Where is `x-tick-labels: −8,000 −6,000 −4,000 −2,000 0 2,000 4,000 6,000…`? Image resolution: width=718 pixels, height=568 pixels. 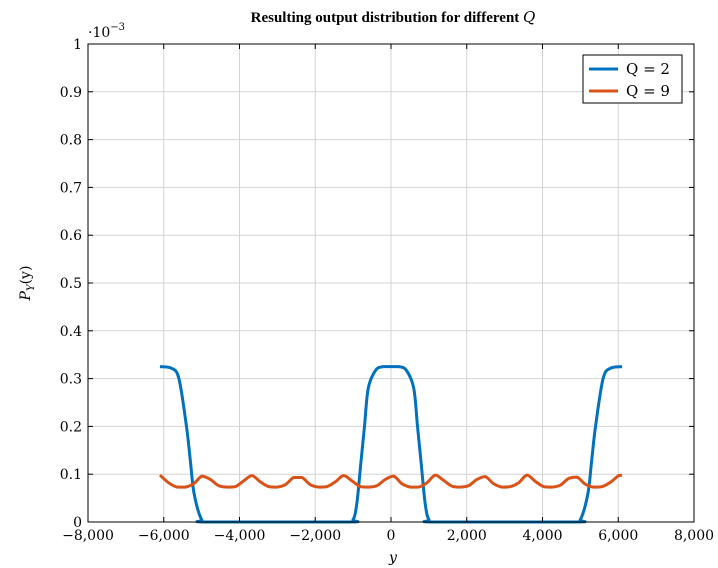 x-tick-labels: −8,000 −6,000 −4,000 −2,000 0 2,000 4,000 6,000… is located at coordinates (388, 536).